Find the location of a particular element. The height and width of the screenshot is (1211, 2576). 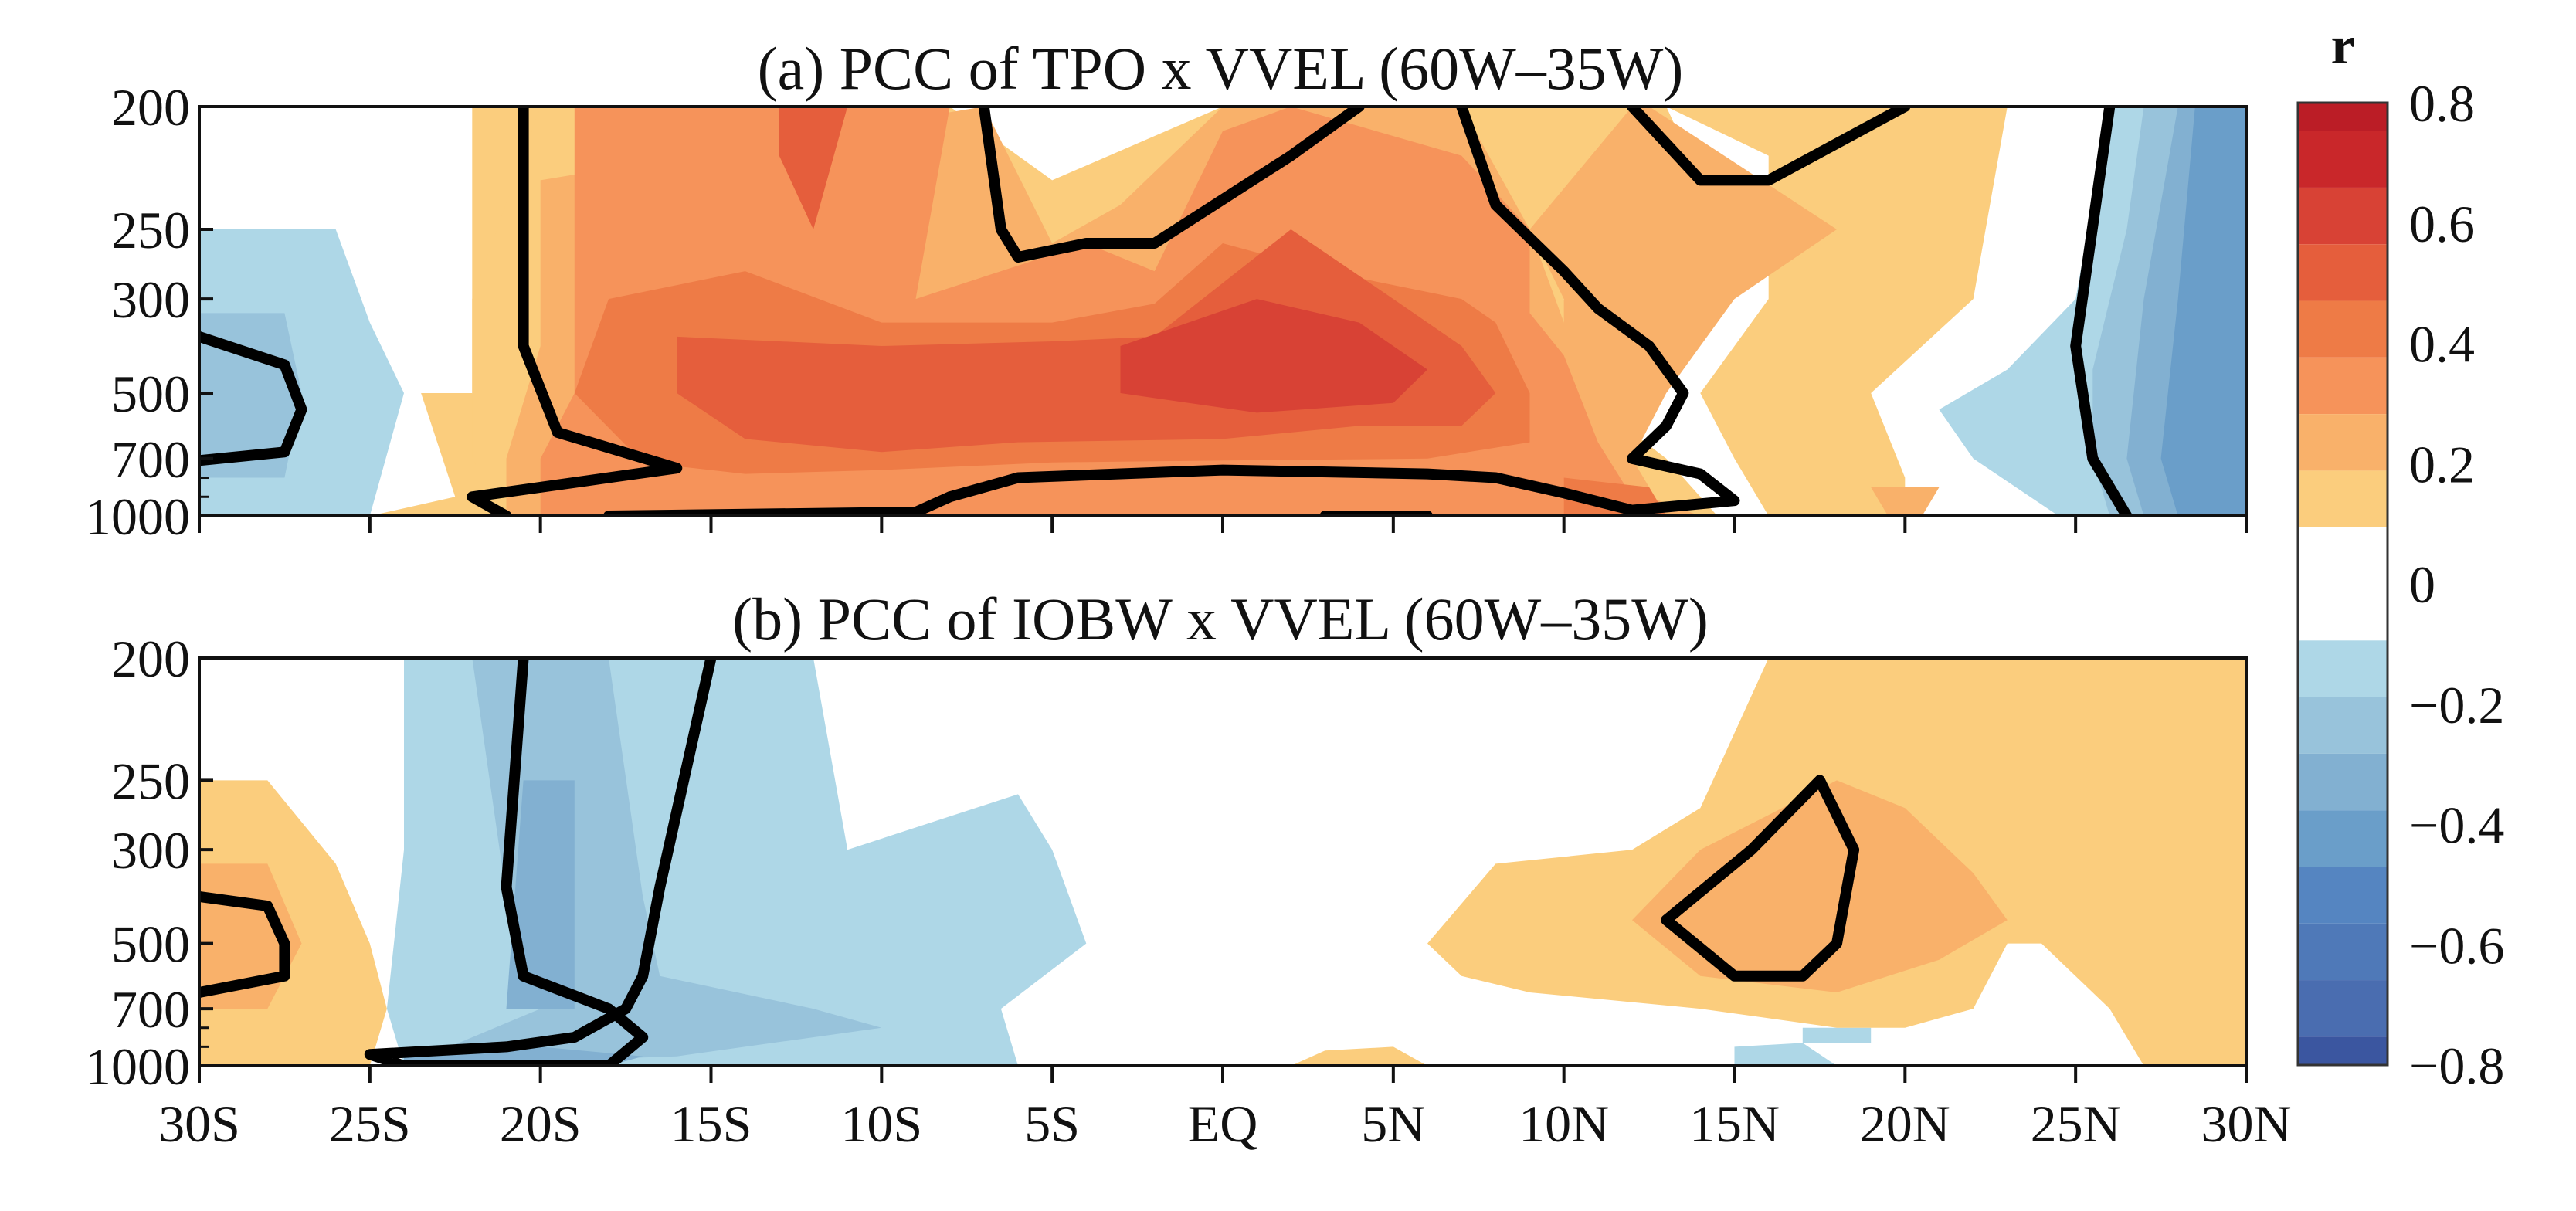

panel-b-x-axis: 30S 25S 20S 15S 10S 5S EQ 5N 10N 15N 20N 25N 30N is located at coordinates (1225, 1109).